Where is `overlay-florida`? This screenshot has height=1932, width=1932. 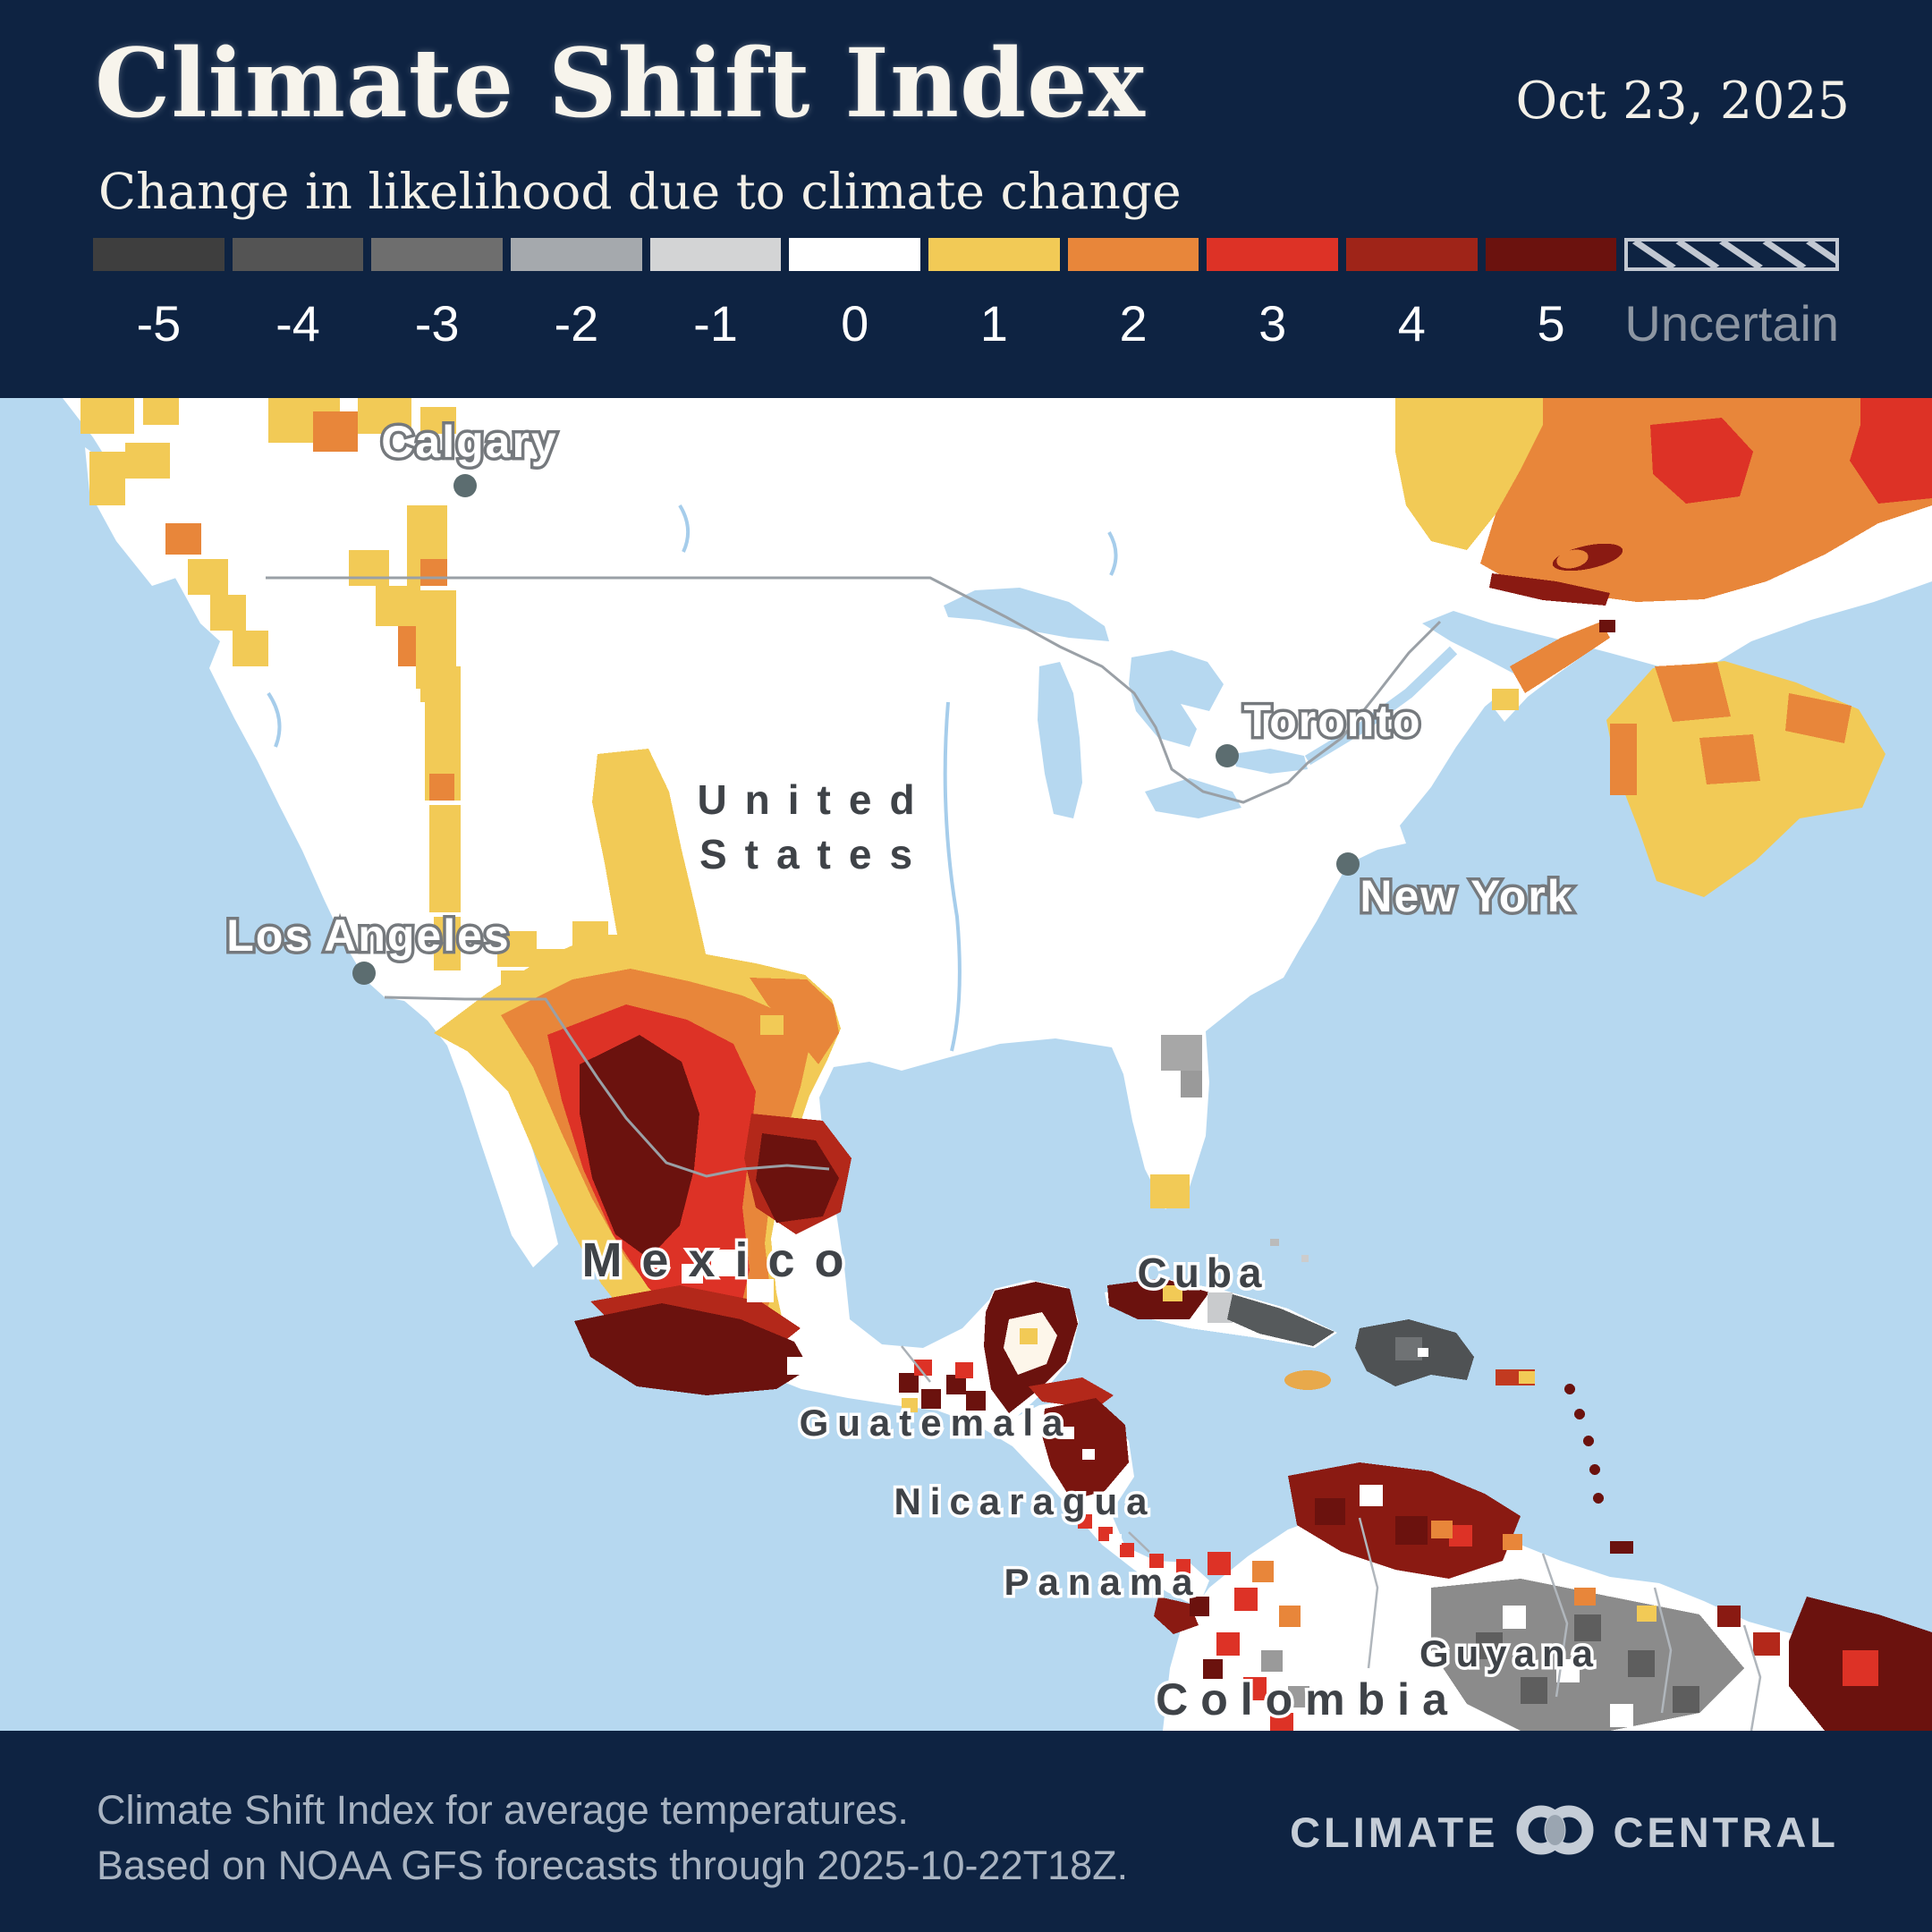 overlay-florida is located at coordinates (1176, 1121).